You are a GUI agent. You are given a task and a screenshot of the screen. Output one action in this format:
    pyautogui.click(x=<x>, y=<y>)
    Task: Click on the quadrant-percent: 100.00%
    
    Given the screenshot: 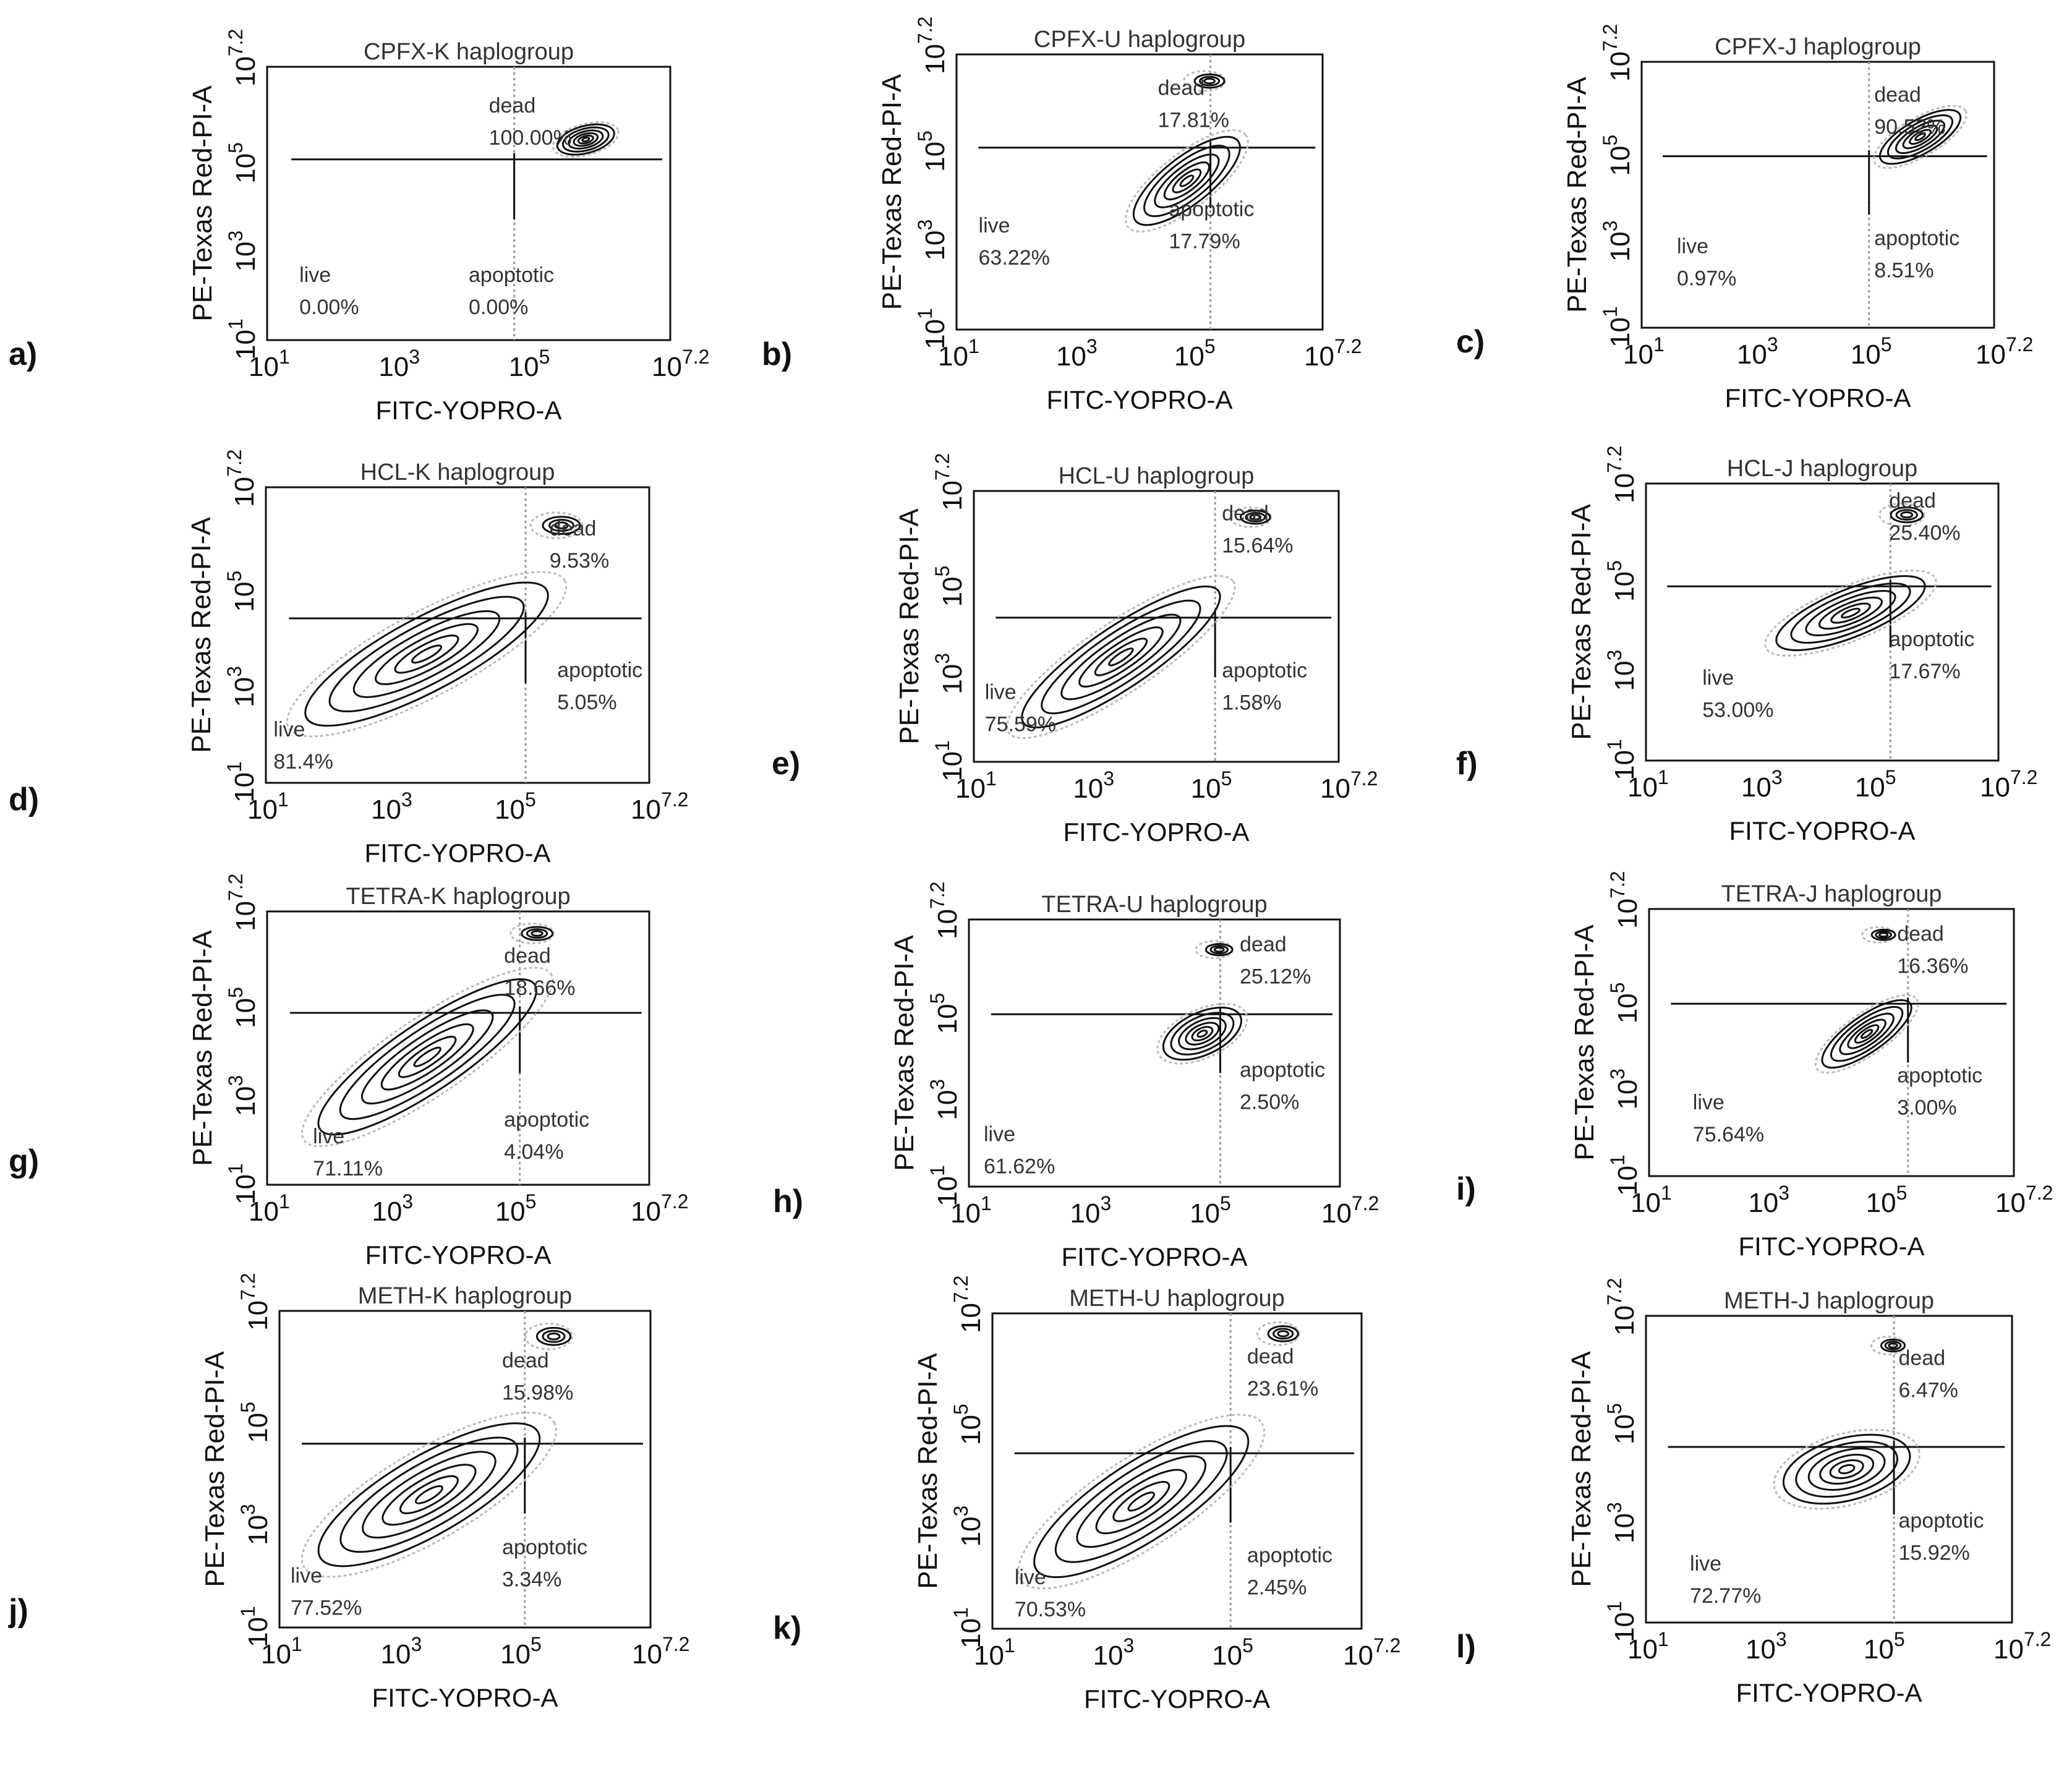 What is the action you would take?
    pyautogui.click(x=531, y=138)
    